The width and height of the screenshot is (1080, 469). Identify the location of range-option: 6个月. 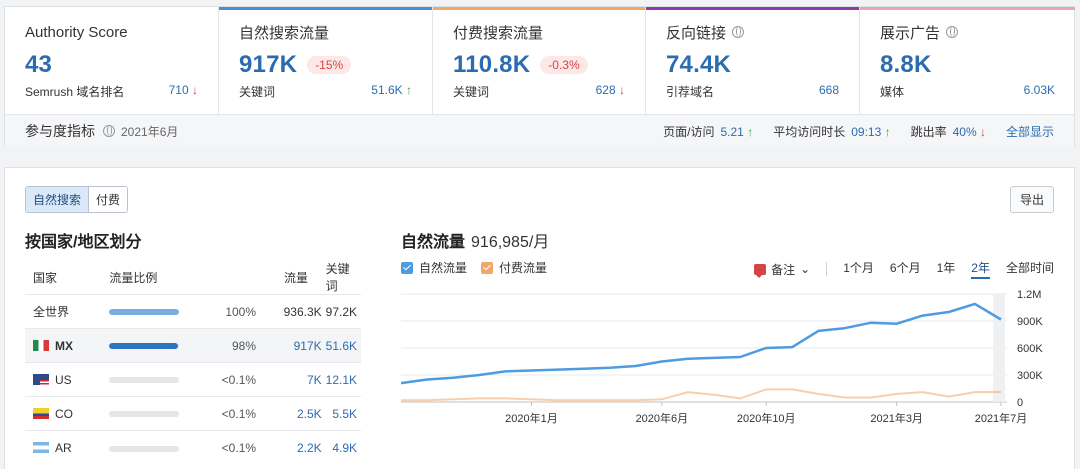
(905, 268).